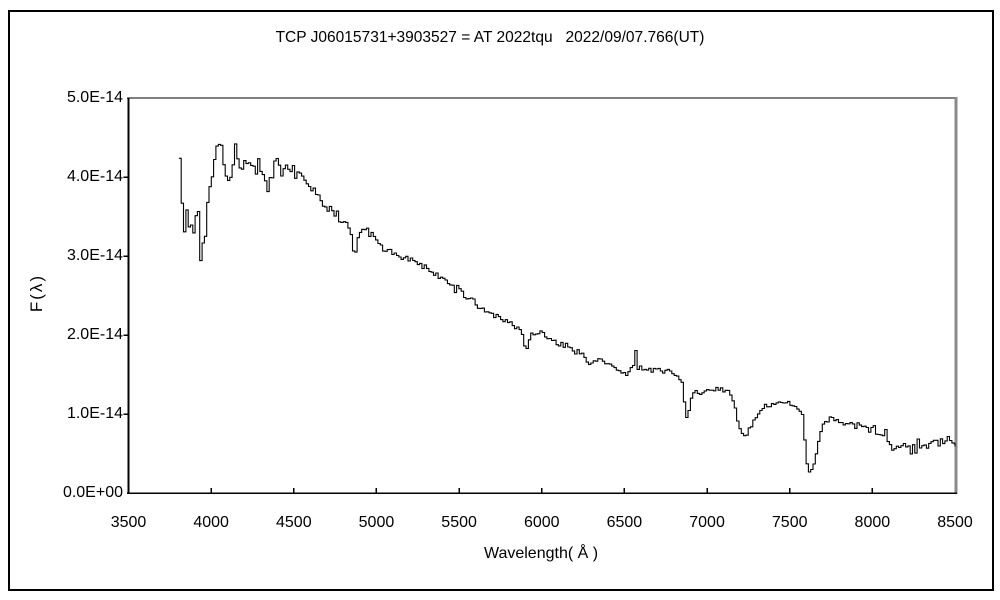 The height and width of the screenshot is (600, 1000). I want to click on x-tick-label: 3500, so click(128, 522).